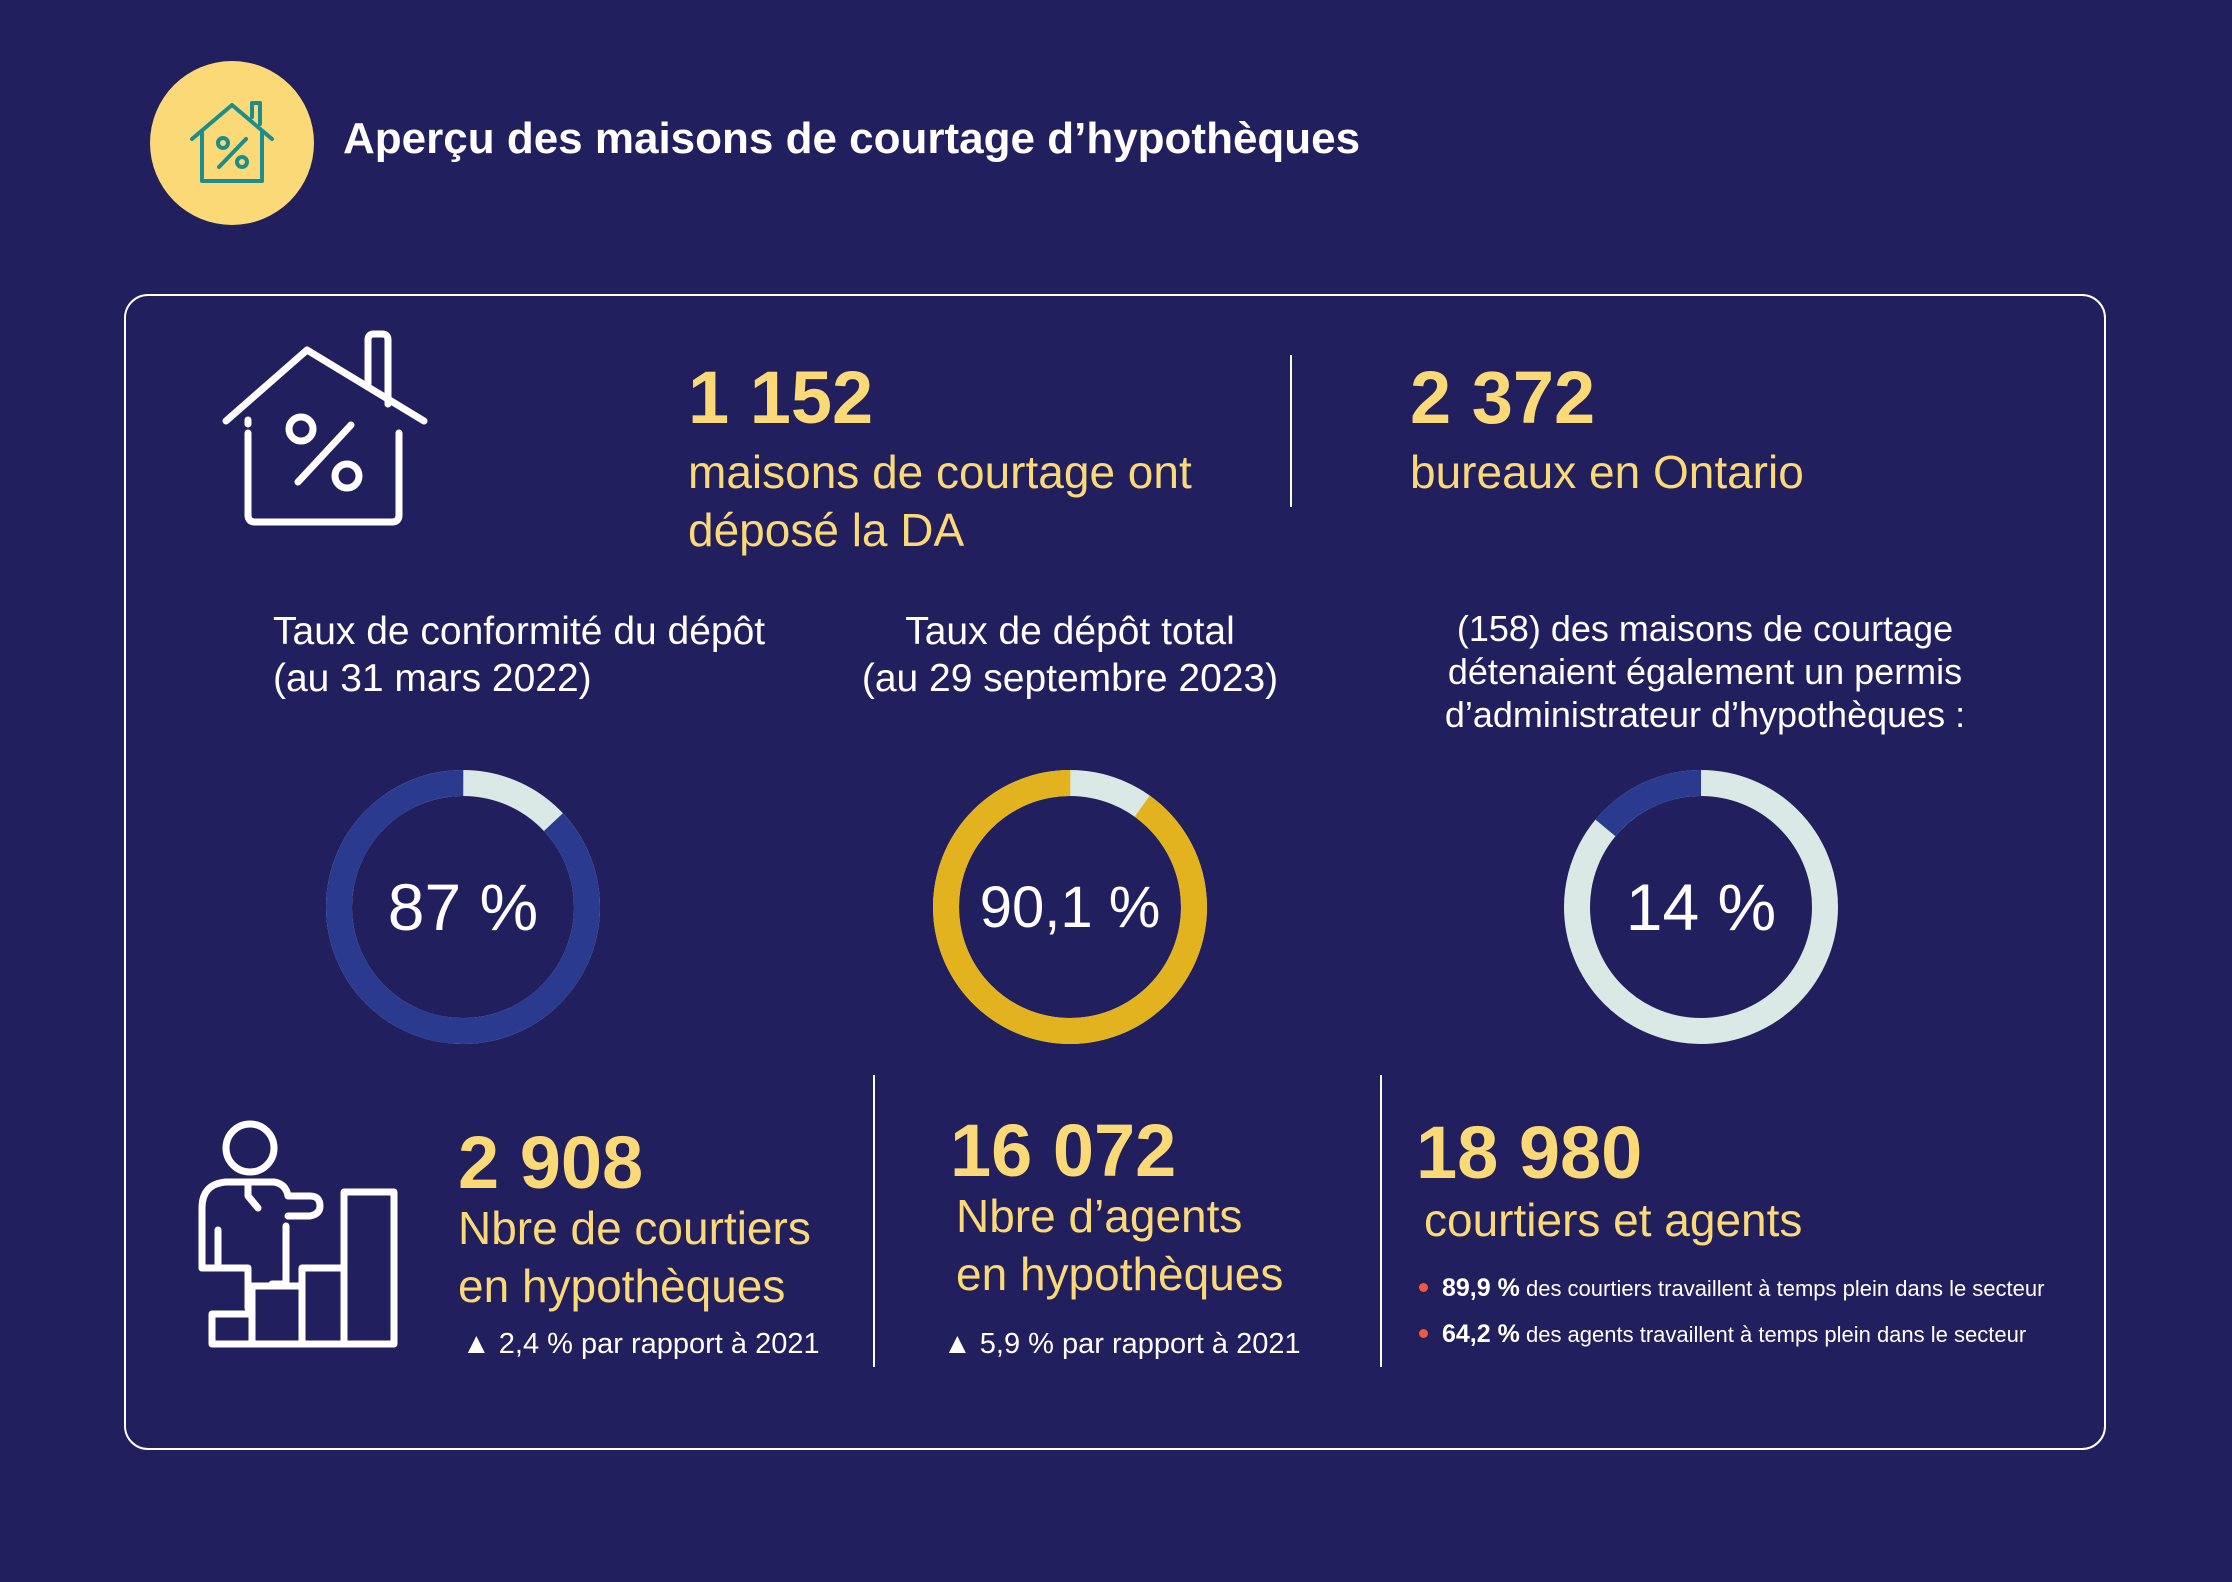 The height and width of the screenshot is (1582, 2232). I want to click on offices-count: 2 372, so click(1503, 397).